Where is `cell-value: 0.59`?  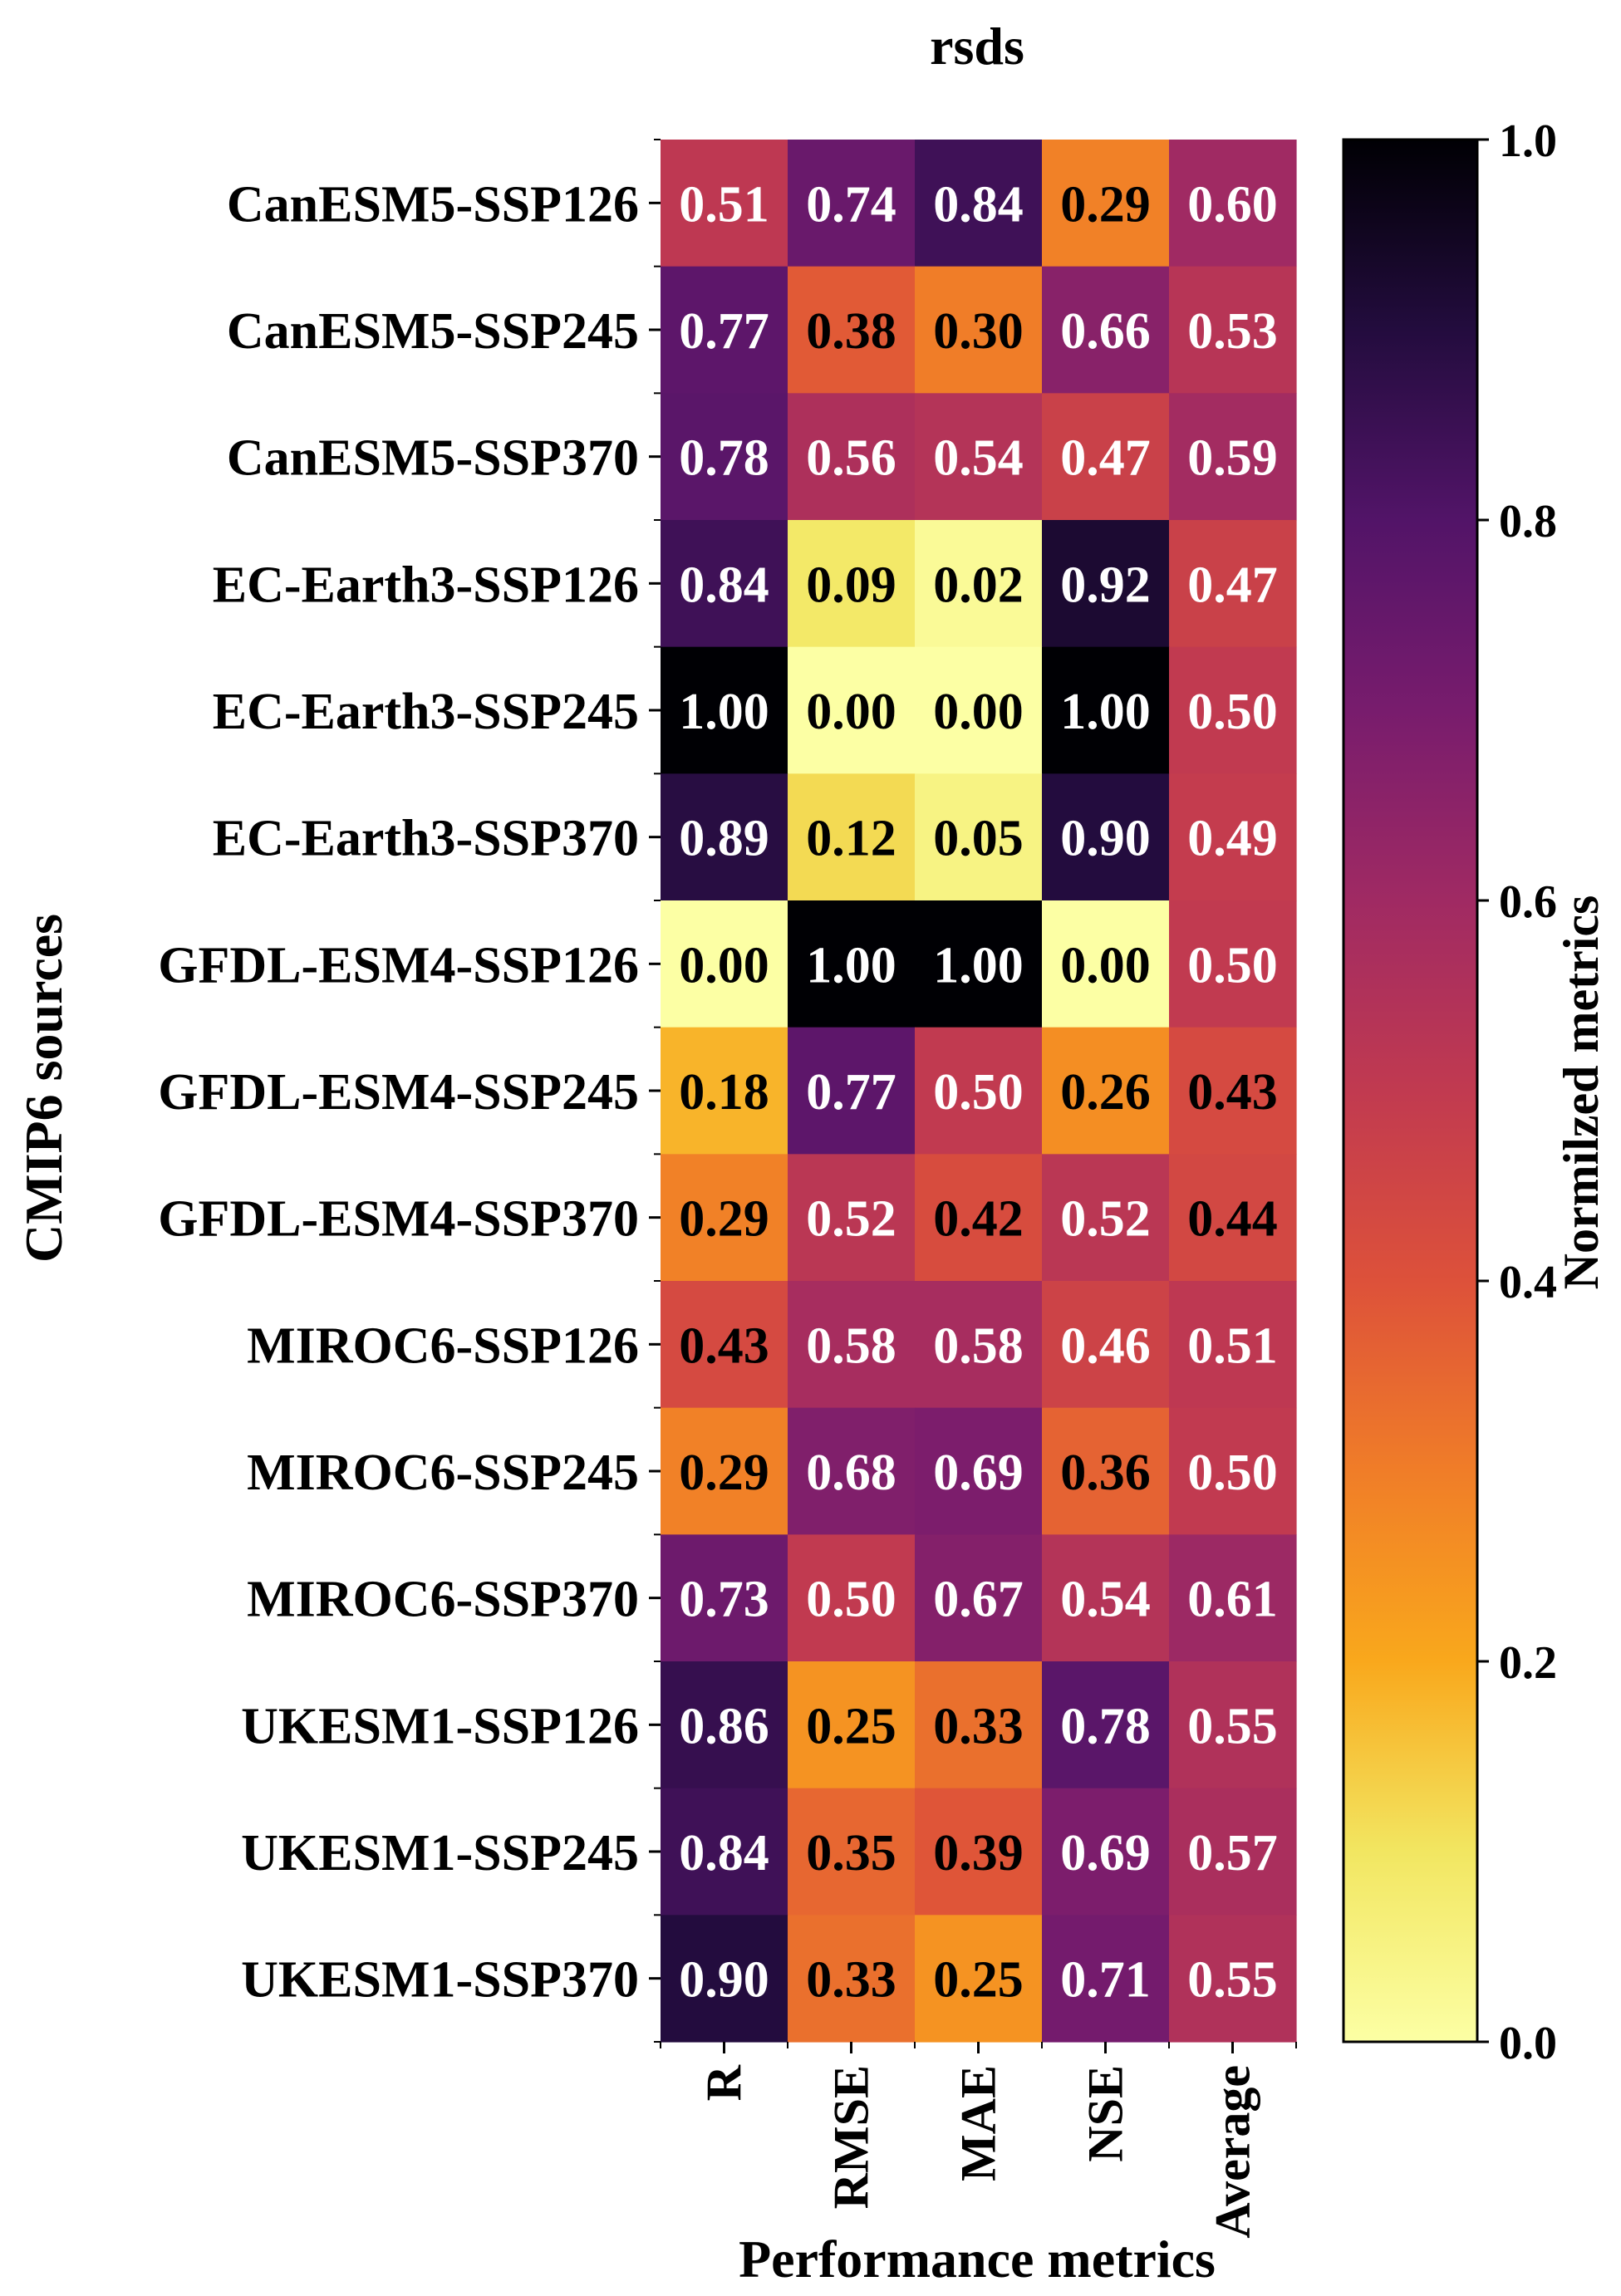 cell-value: 0.59 is located at coordinates (1232, 459).